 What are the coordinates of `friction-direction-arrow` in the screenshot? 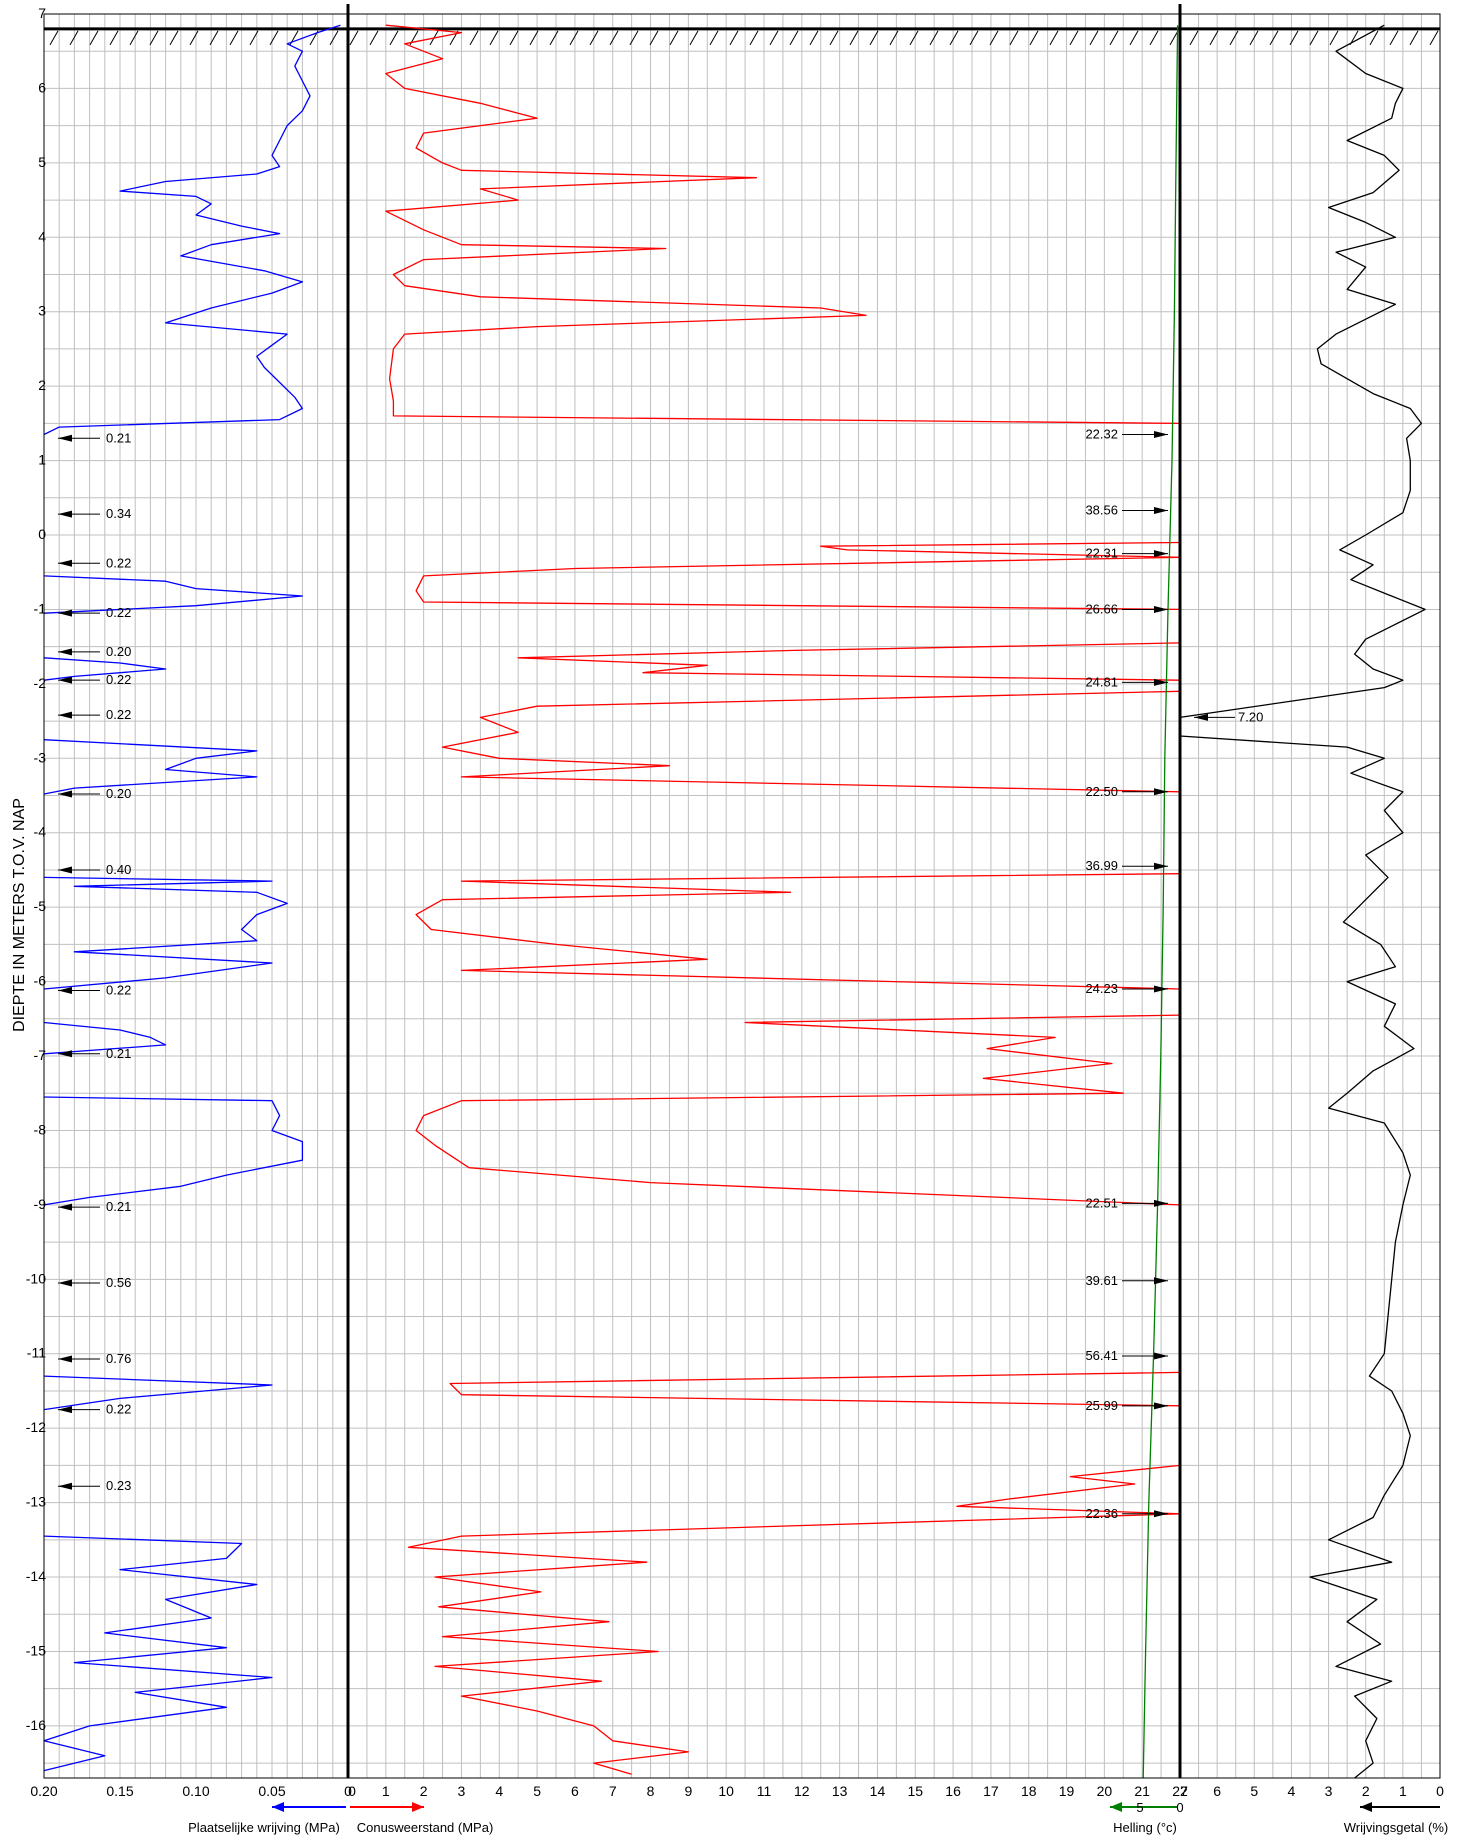 It's located at (309, 1807).